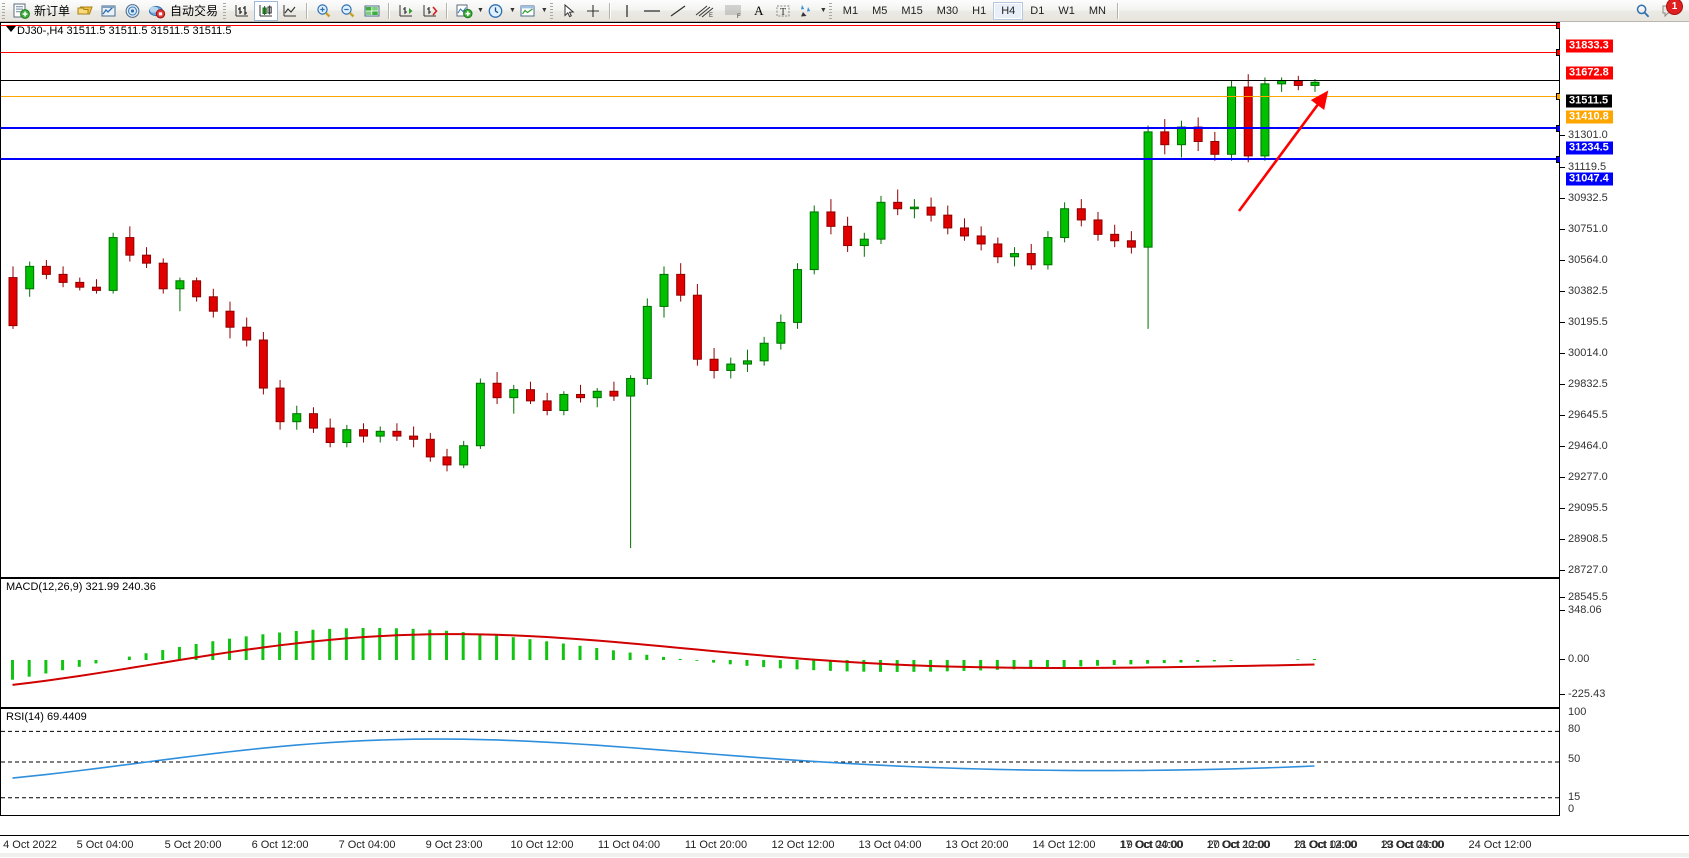 Image resolution: width=1689 pixels, height=858 pixels. I want to click on expert-advisors-button, so click(85, 11).